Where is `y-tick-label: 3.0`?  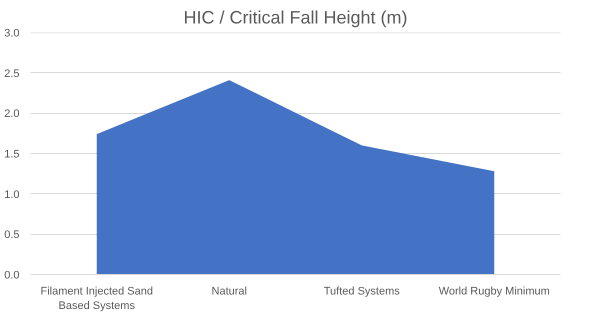
y-tick-label: 3.0 is located at coordinates (12, 34).